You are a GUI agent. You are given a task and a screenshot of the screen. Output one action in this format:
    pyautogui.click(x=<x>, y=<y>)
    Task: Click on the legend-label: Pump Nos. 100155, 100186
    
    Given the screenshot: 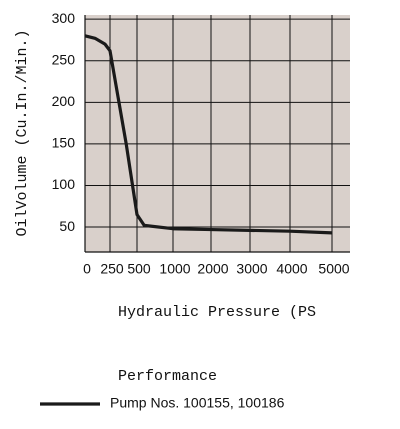 What is the action you would take?
    pyautogui.click(x=197, y=403)
    